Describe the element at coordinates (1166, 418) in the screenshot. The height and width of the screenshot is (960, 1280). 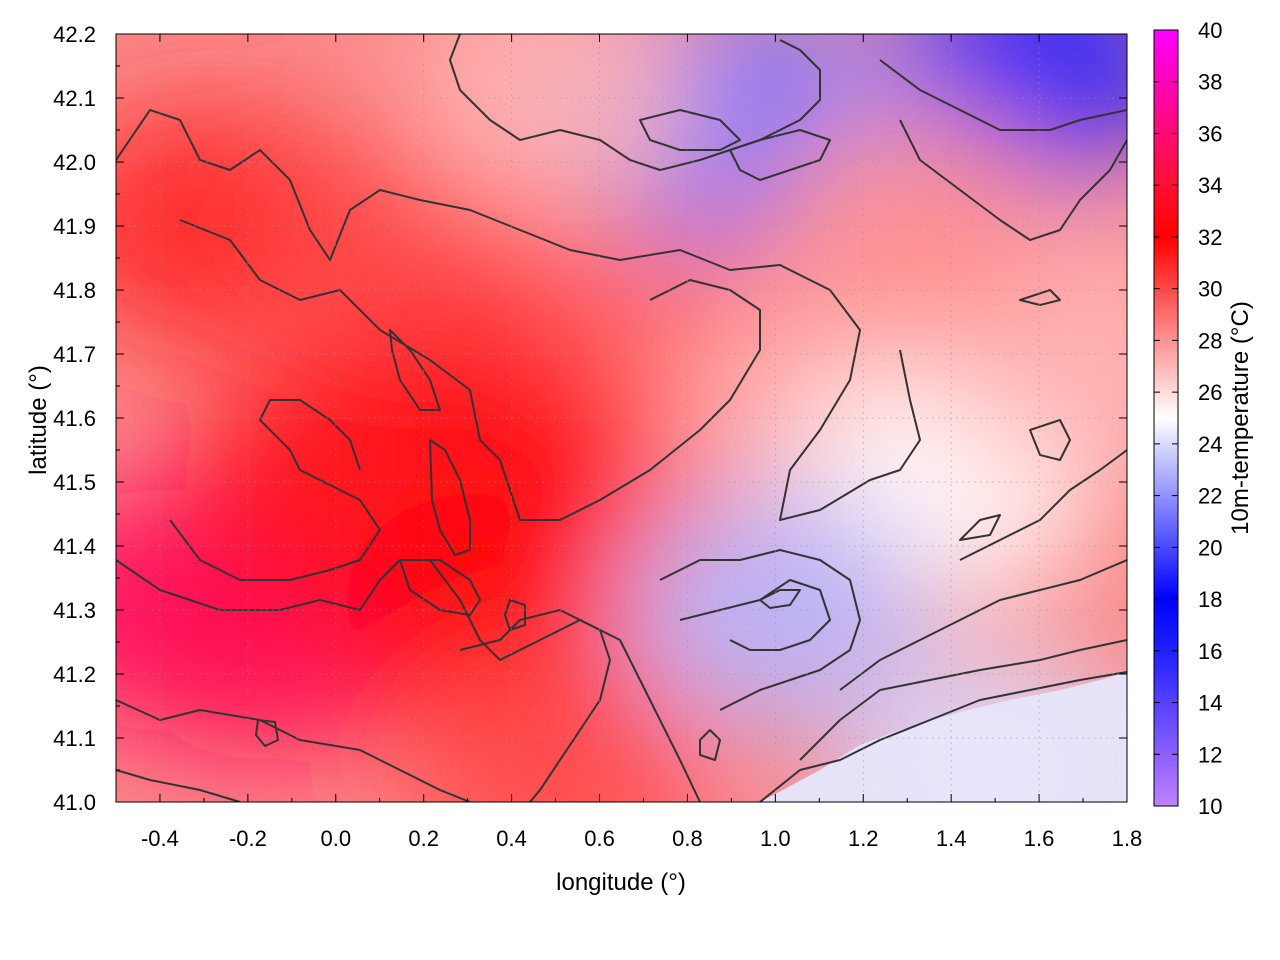
I see `colorbar` at that location.